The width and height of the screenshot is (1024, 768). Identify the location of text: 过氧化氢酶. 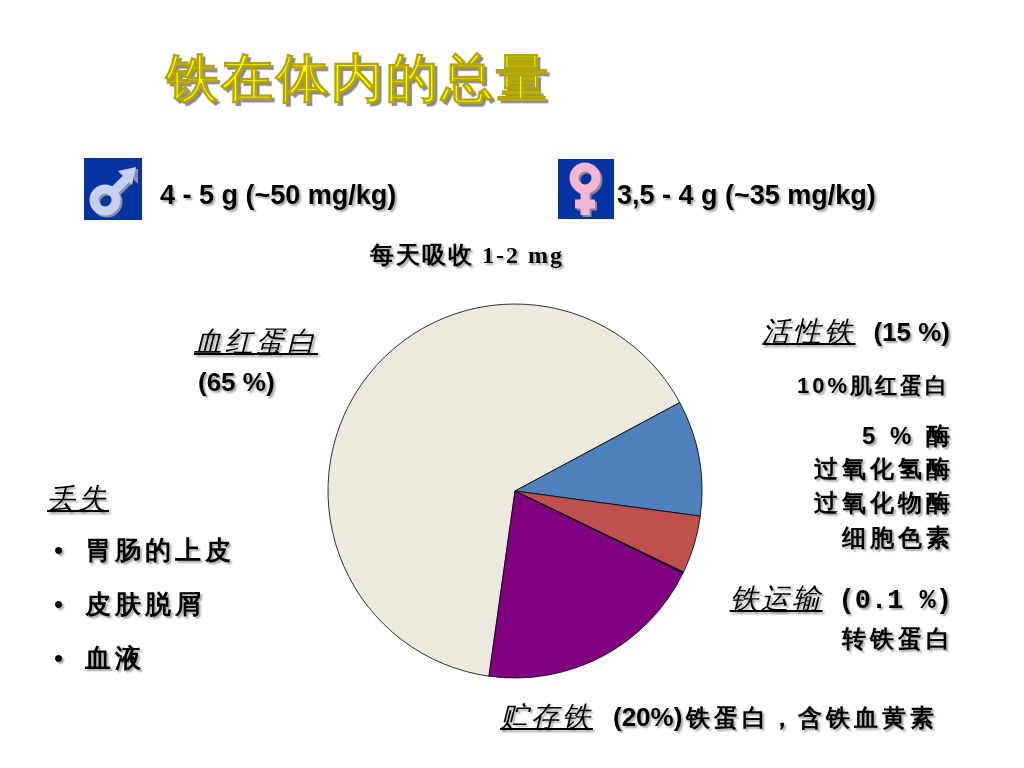
(884, 469).